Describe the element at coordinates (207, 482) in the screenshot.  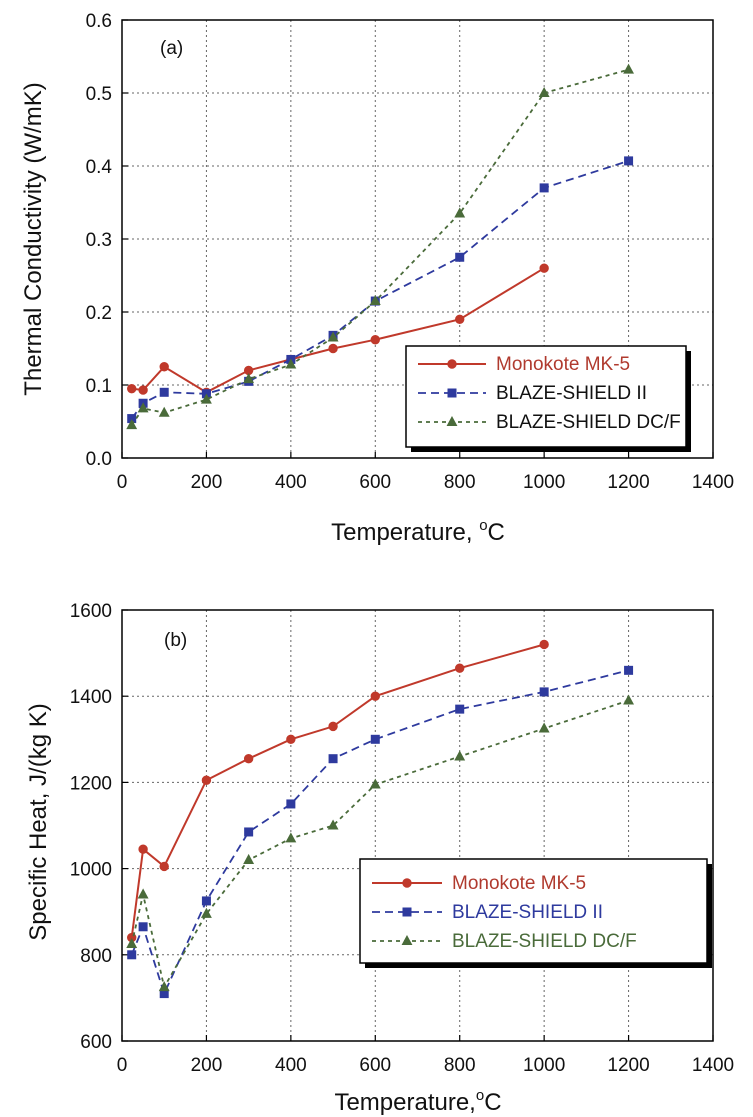
I see `panel-a-x-tick-label: 200` at that location.